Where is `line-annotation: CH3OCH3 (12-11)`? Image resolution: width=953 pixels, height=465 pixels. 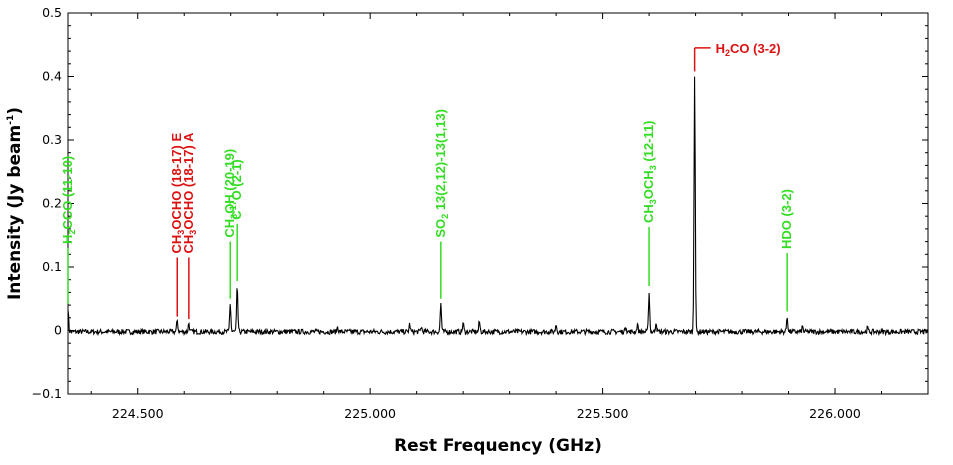 line-annotation: CH3OCH3 (12-11) is located at coordinates (649, 203).